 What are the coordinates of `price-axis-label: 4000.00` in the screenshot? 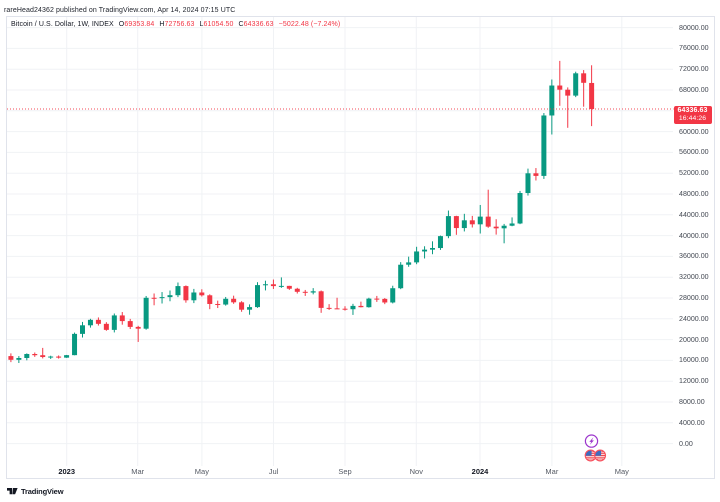 It's located at (692, 422).